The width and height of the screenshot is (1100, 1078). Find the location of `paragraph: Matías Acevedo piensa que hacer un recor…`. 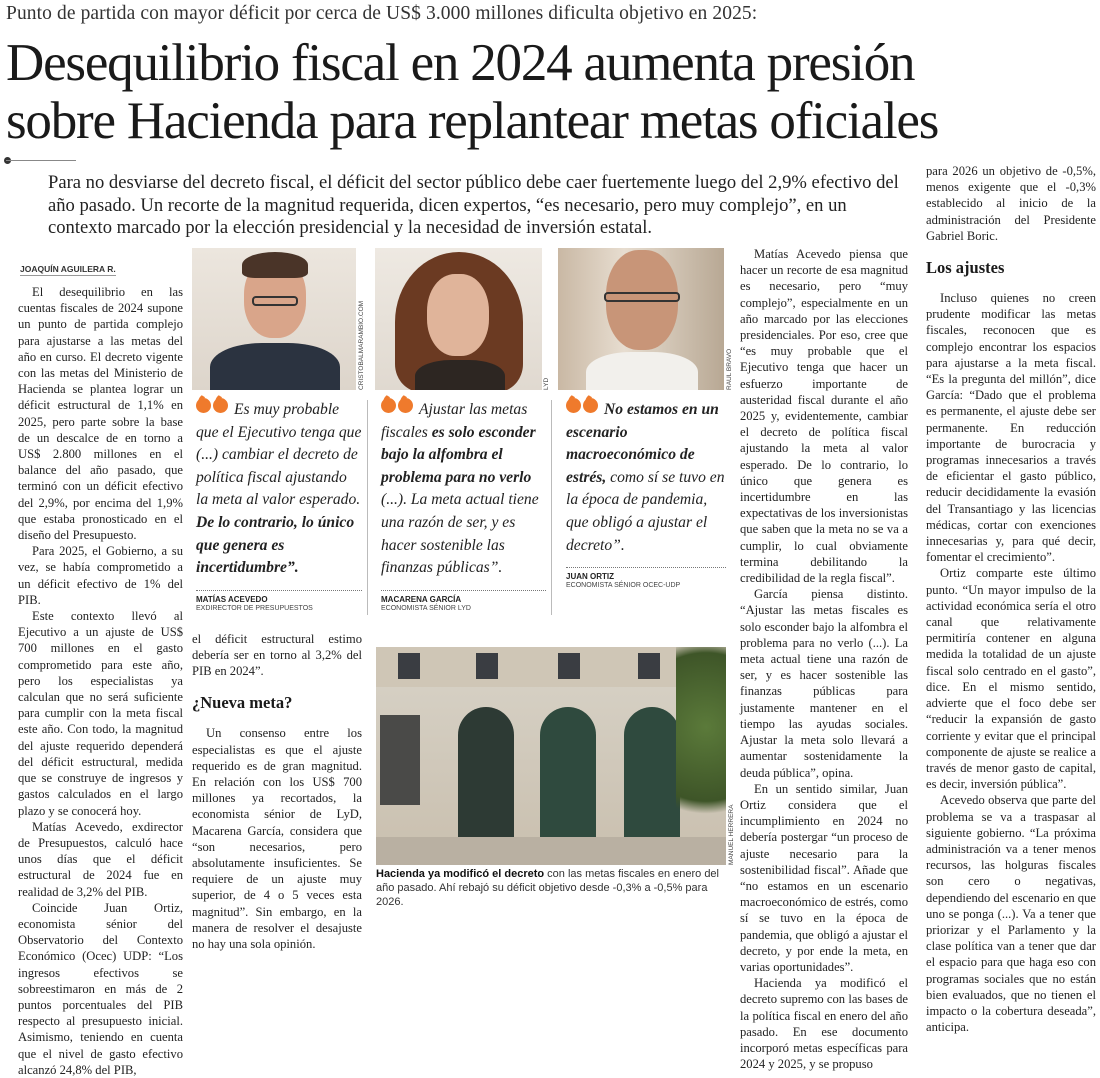

paragraph: Matías Acevedo piensa que hacer un recor… is located at coordinates (824, 416).